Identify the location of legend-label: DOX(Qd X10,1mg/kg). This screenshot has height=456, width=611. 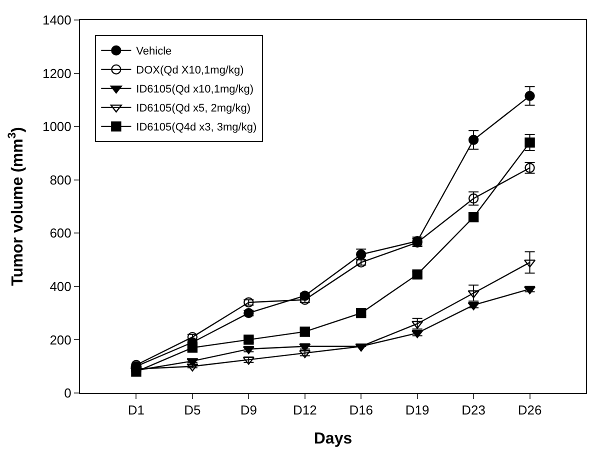
(190, 70).